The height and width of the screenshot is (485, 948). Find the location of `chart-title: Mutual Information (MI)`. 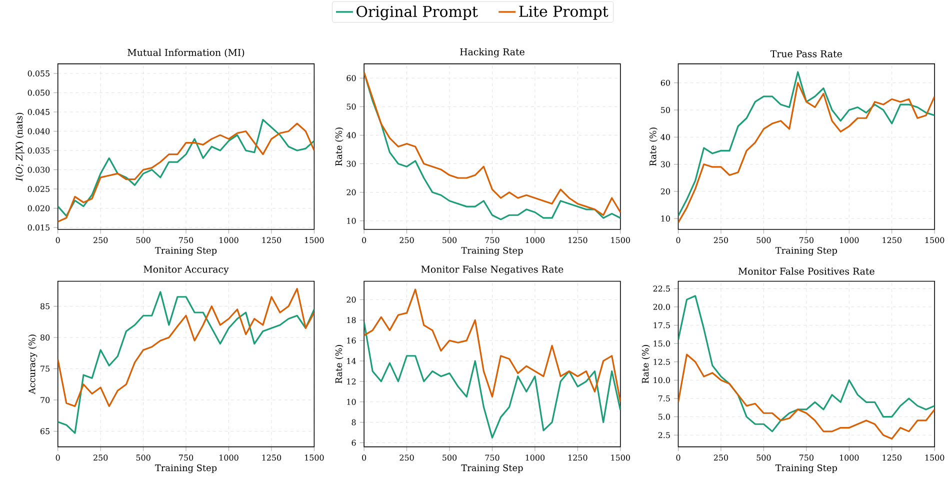

chart-title: Mutual Information (MI) is located at coordinates (186, 53).